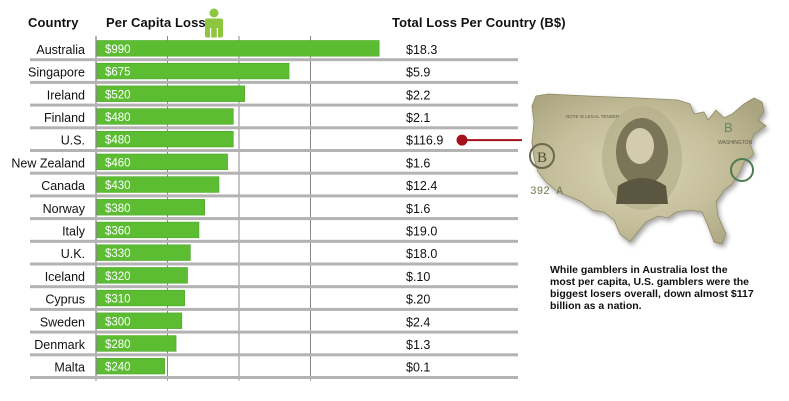  What do you see at coordinates (118, 186) in the screenshot?
I see `bar-label-canada: $430` at bounding box center [118, 186].